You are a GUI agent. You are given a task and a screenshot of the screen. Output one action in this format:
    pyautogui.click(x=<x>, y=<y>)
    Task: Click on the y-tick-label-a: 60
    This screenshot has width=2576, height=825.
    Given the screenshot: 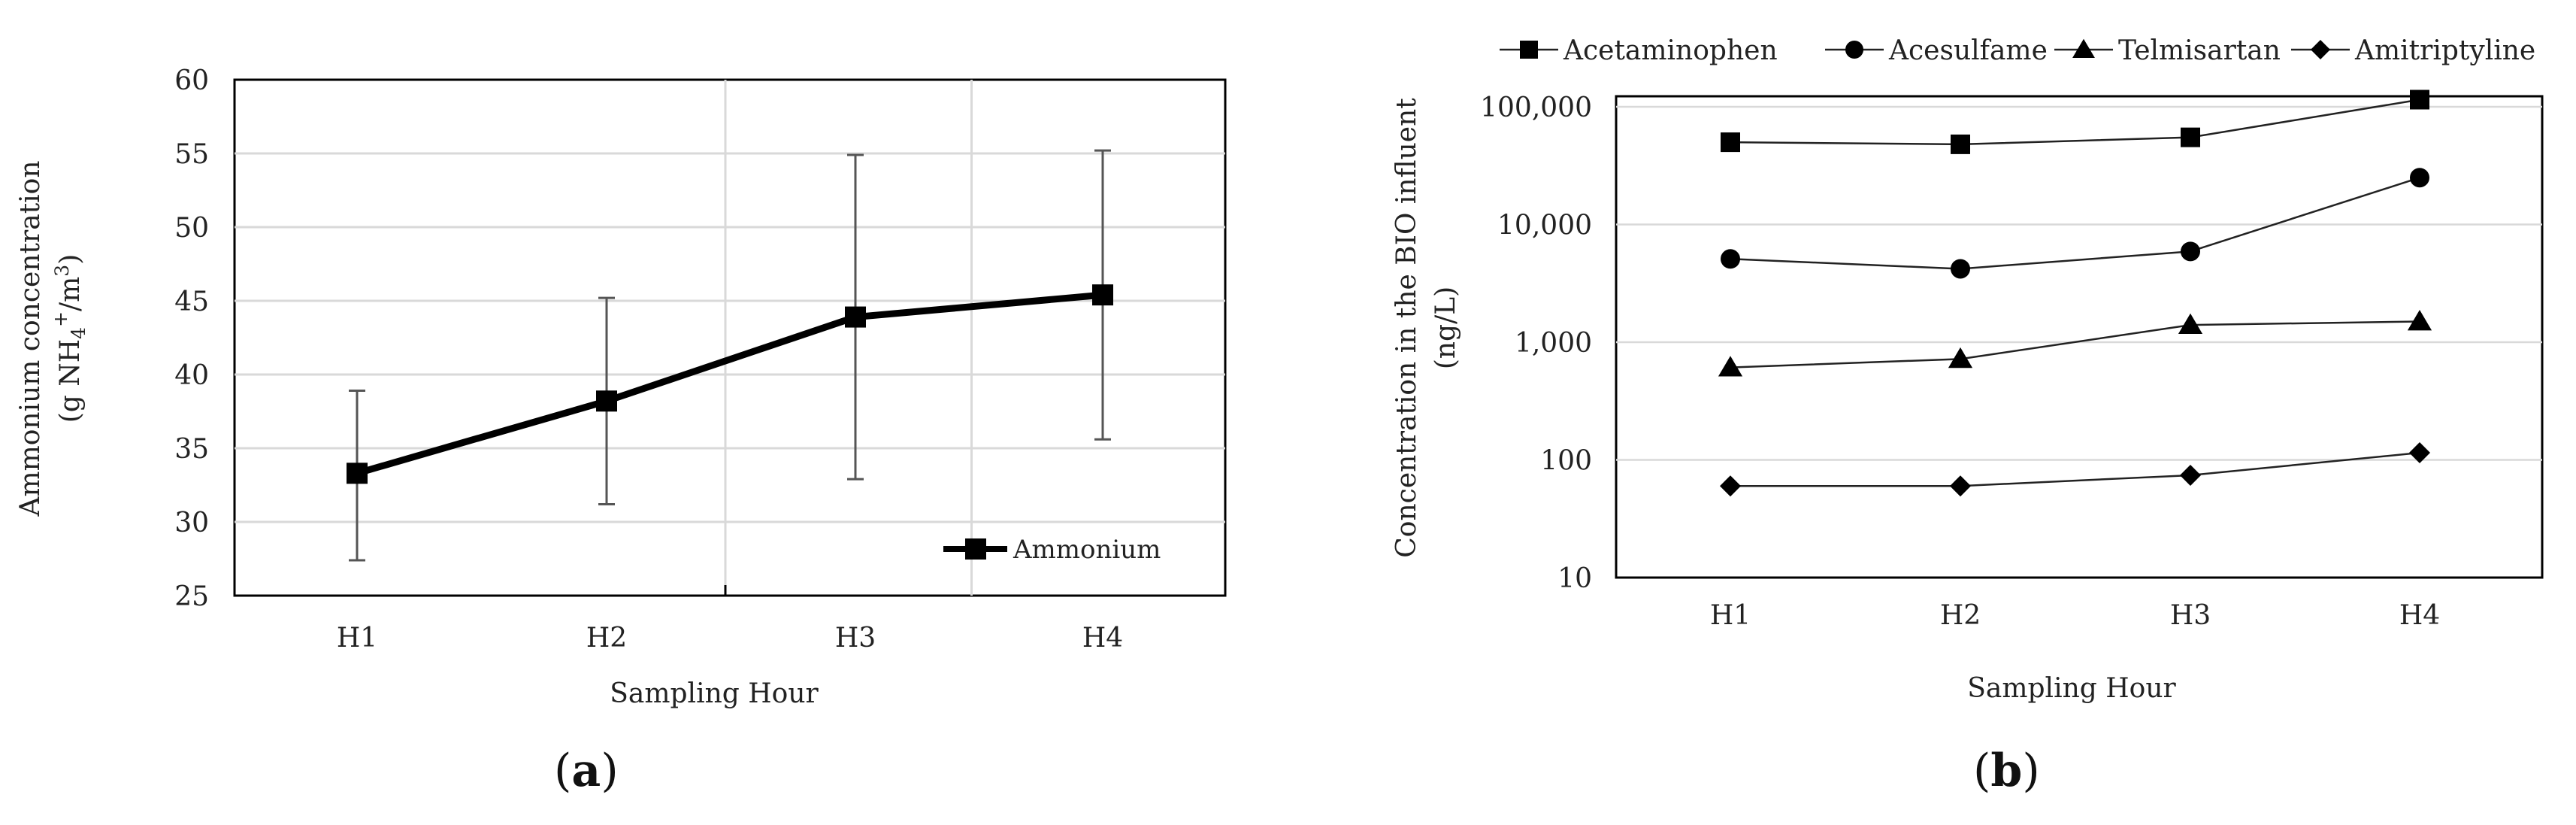 What is the action you would take?
    pyautogui.click(x=191, y=80)
    